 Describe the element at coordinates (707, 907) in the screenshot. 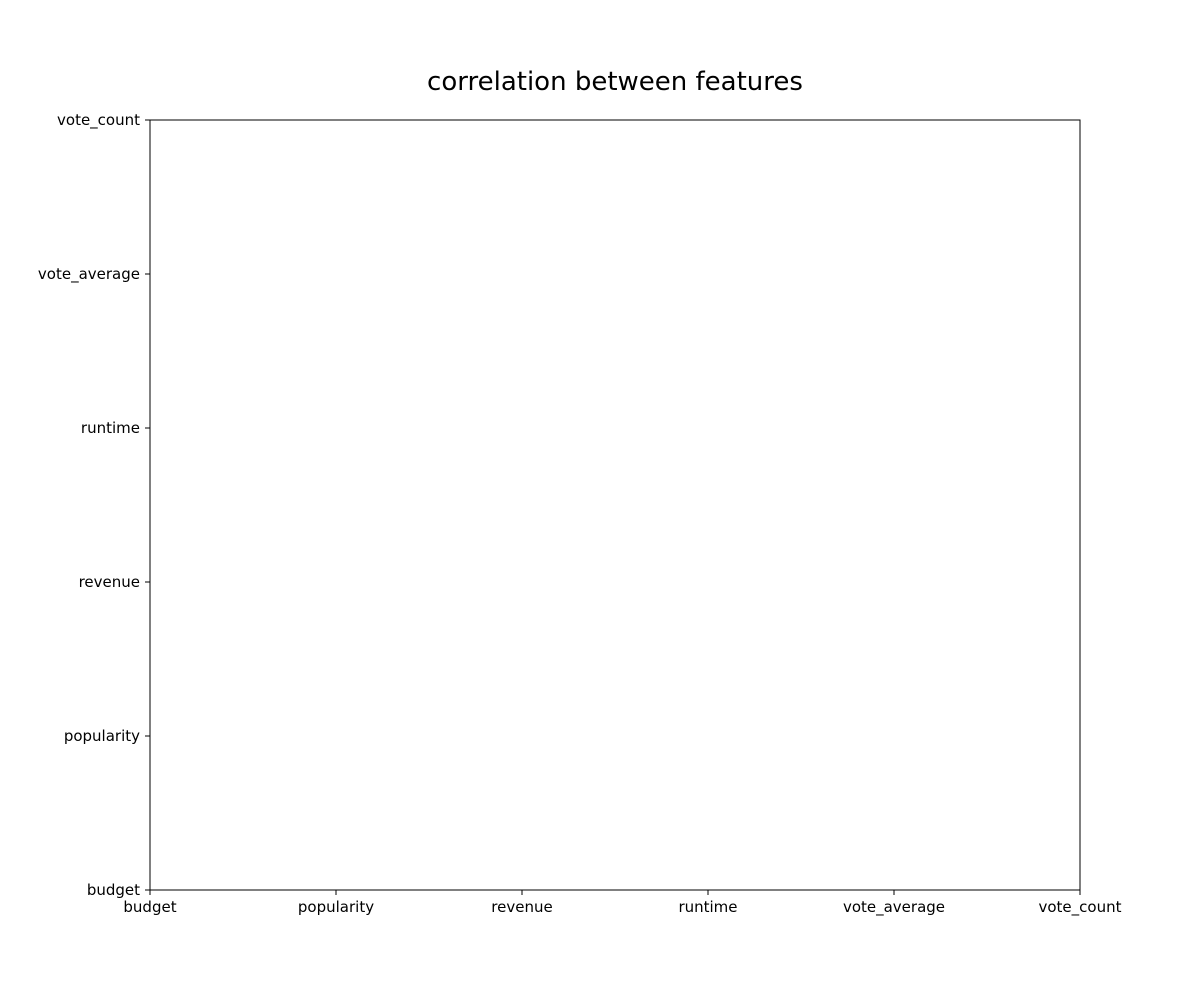

I see `x-tick-label-runtime: runtime` at that location.